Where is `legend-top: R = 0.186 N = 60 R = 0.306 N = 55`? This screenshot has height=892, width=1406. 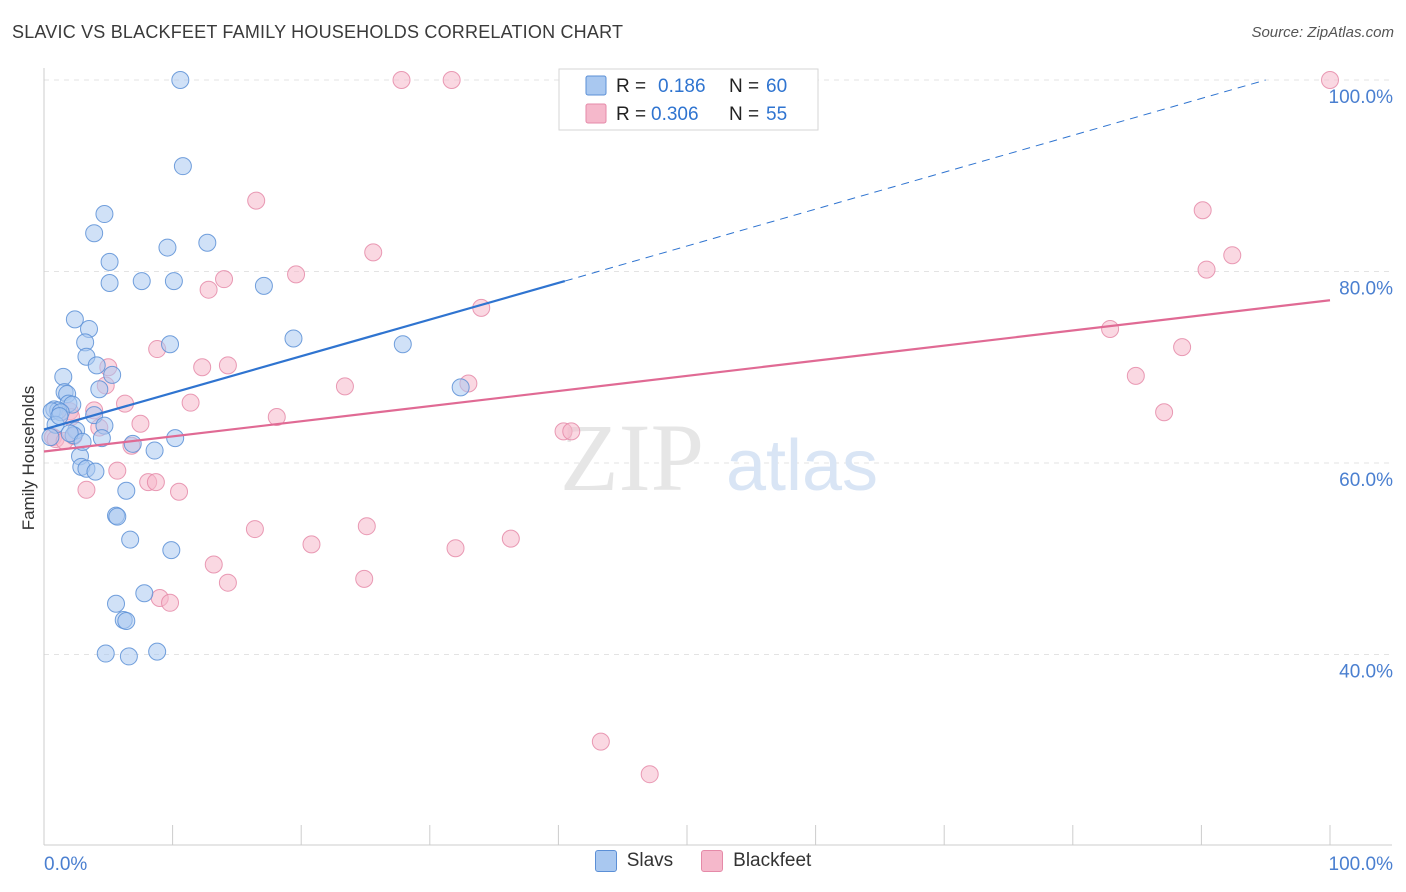 legend-top: R = 0.186 N = 60 R = 0.306 N = 55 is located at coordinates (688, 99).